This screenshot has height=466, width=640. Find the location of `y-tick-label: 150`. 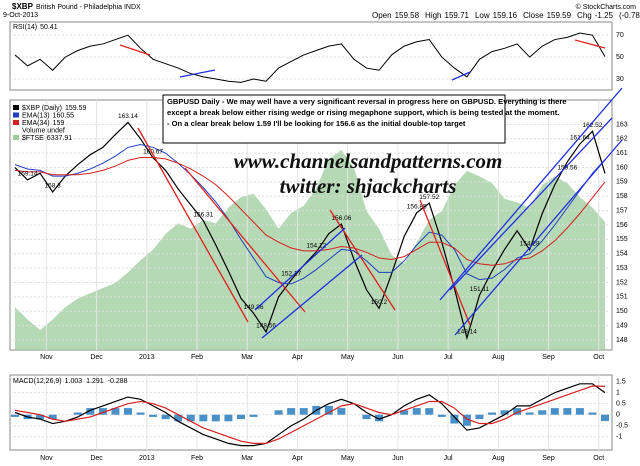

y-tick-label: 150 is located at coordinates (622, 311).